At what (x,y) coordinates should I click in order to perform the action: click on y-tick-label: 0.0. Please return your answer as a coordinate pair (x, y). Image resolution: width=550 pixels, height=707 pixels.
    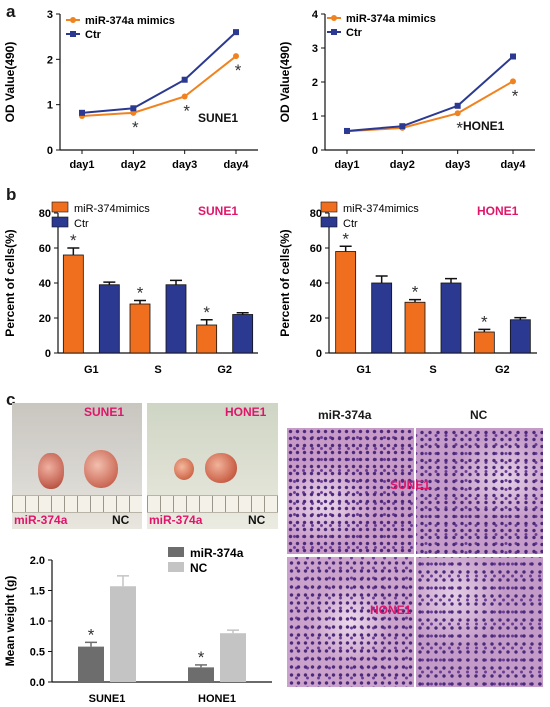
    Looking at the image, I should click on (37, 683).